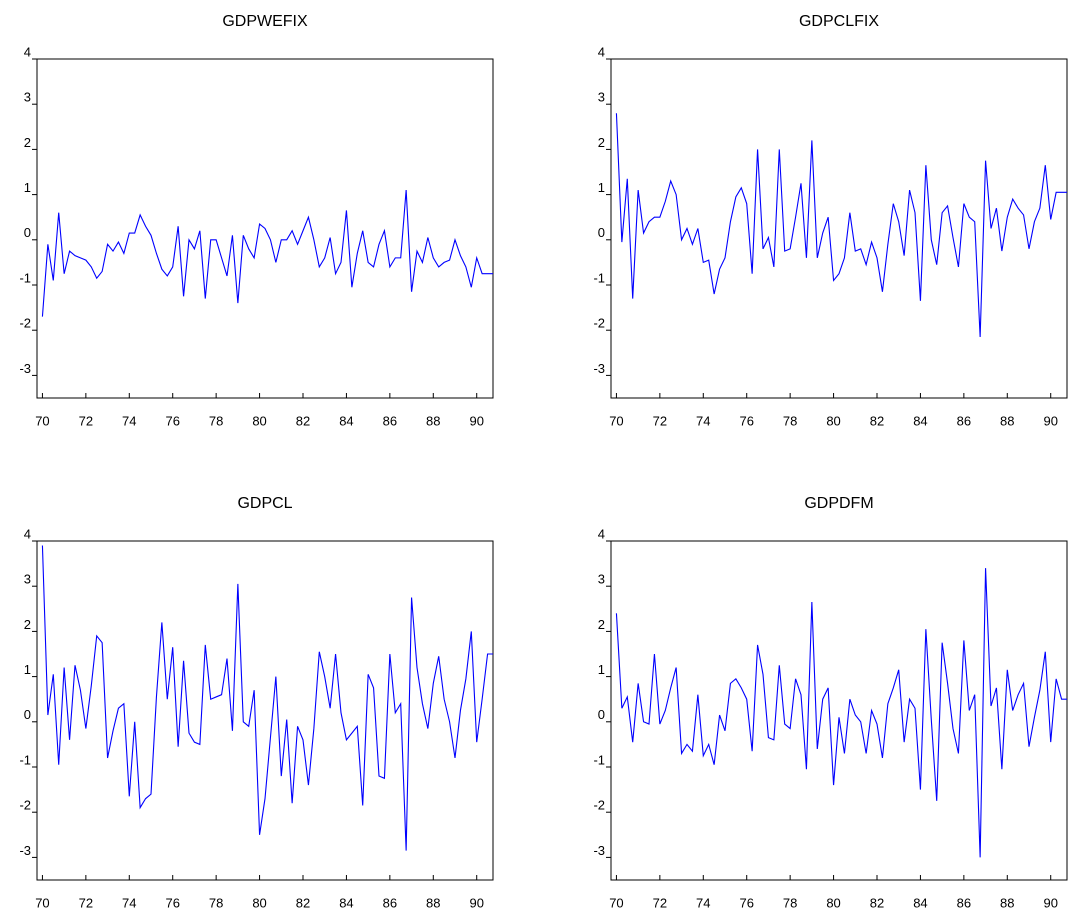 The image size is (1073, 915). Describe the element at coordinates (265, 21) in the screenshot. I see `chart-title: GDPWEFIX` at that location.